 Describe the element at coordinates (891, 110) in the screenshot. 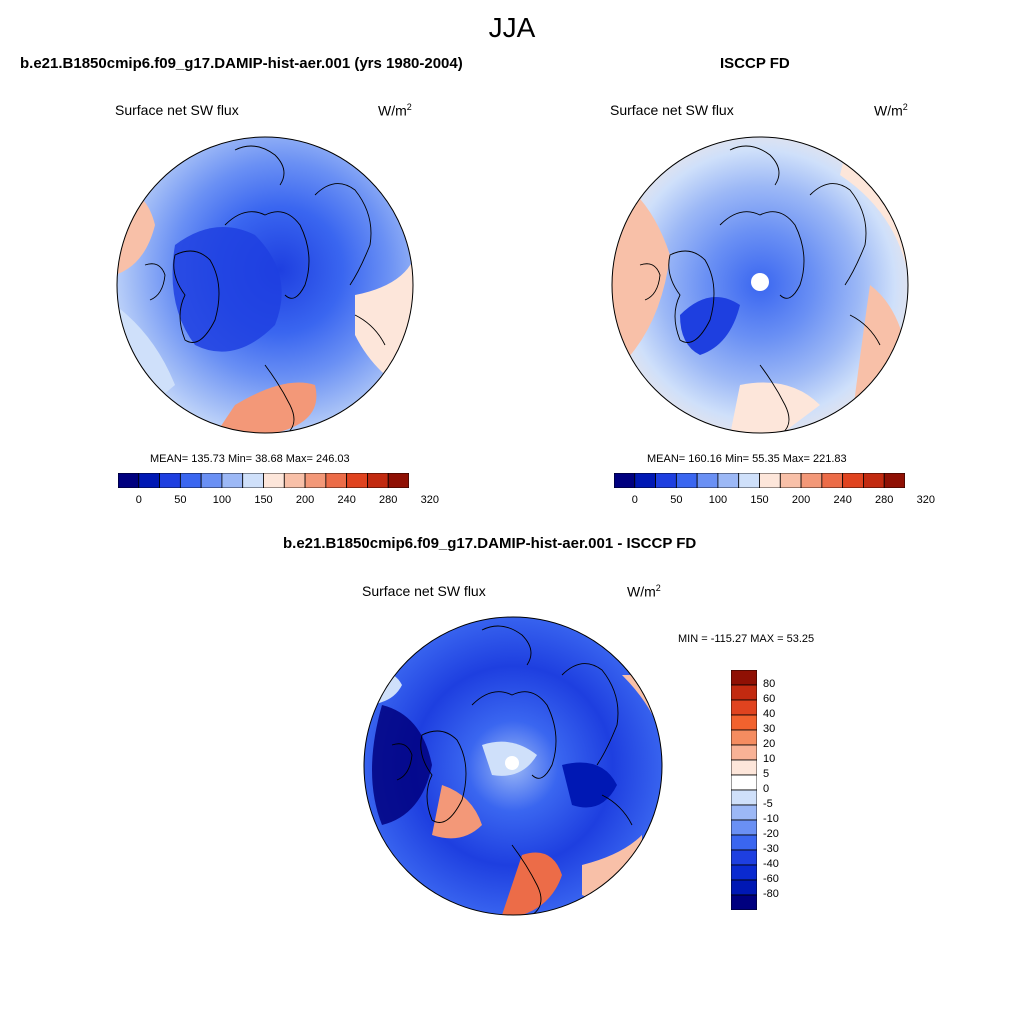

I see `panel-b-units: W/m2` at that location.